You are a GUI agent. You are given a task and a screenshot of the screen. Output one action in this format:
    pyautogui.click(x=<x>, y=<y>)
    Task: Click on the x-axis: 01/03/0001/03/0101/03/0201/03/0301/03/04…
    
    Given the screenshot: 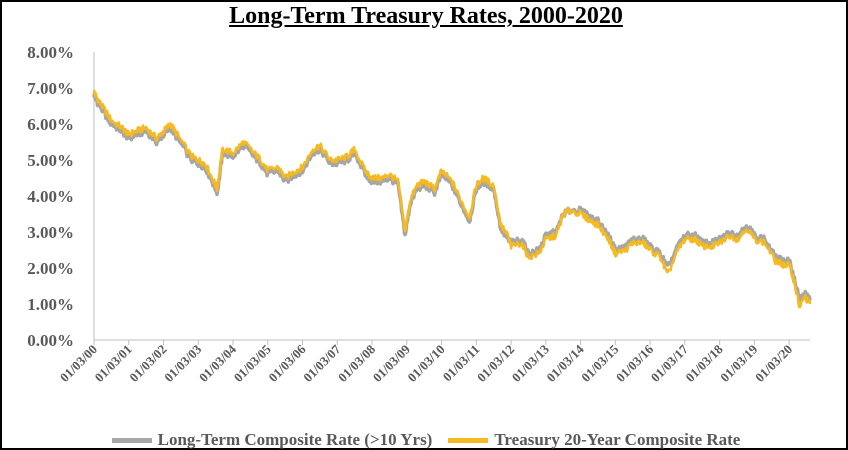 What is the action you would take?
    pyautogui.click(x=433, y=362)
    